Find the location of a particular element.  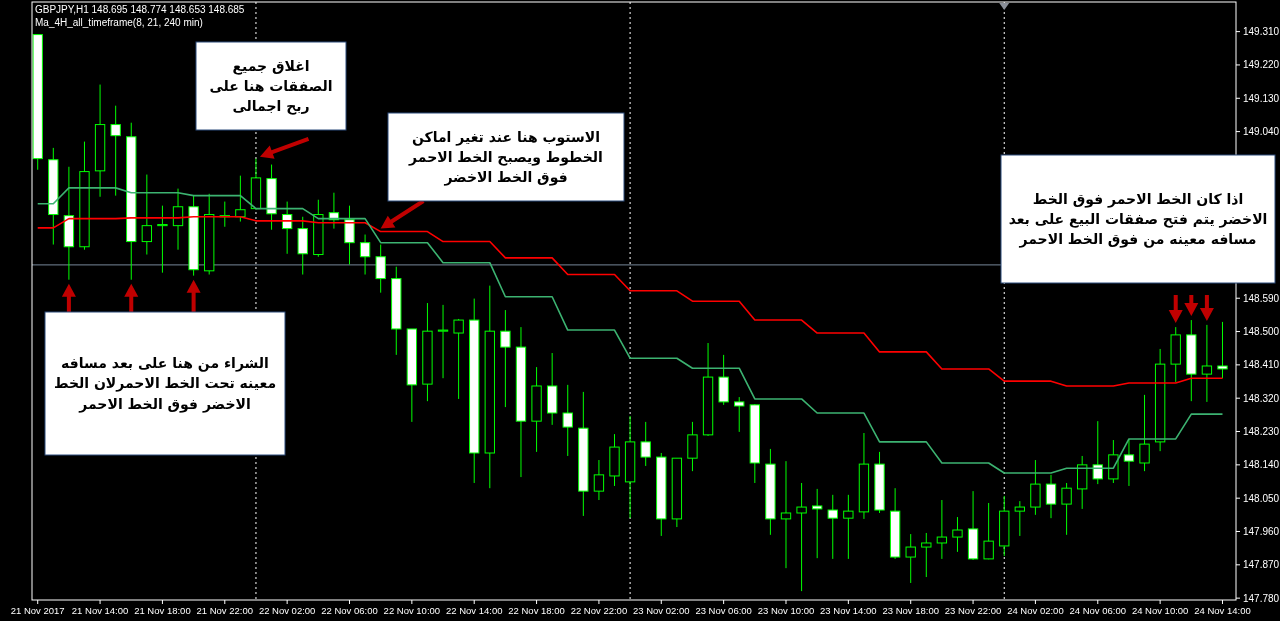

annotation: الاستوب هنا عند تغير اماكن الخطوط ويصبح الخط الاحمر فوق الخط الاخضر is located at coordinates (505, 157).